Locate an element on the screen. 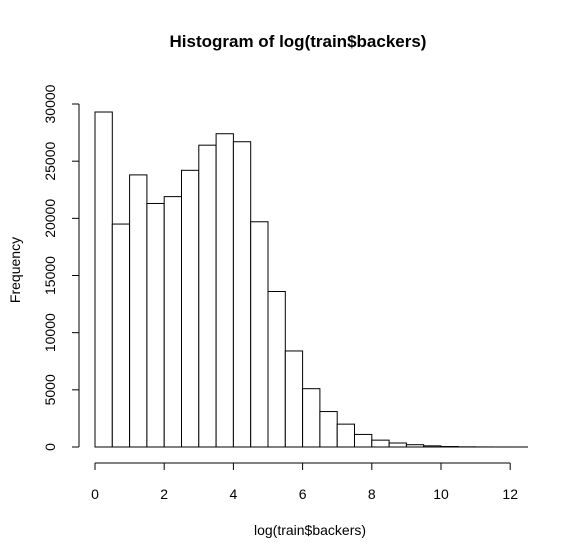 The width and height of the screenshot is (583, 560). y-tick-label: 0 is located at coordinates (50, 447).